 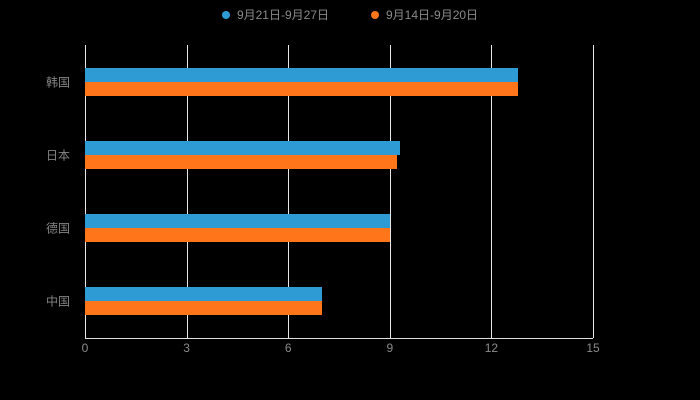 I want to click on x-tick-label: 6, so click(x=288, y=348).